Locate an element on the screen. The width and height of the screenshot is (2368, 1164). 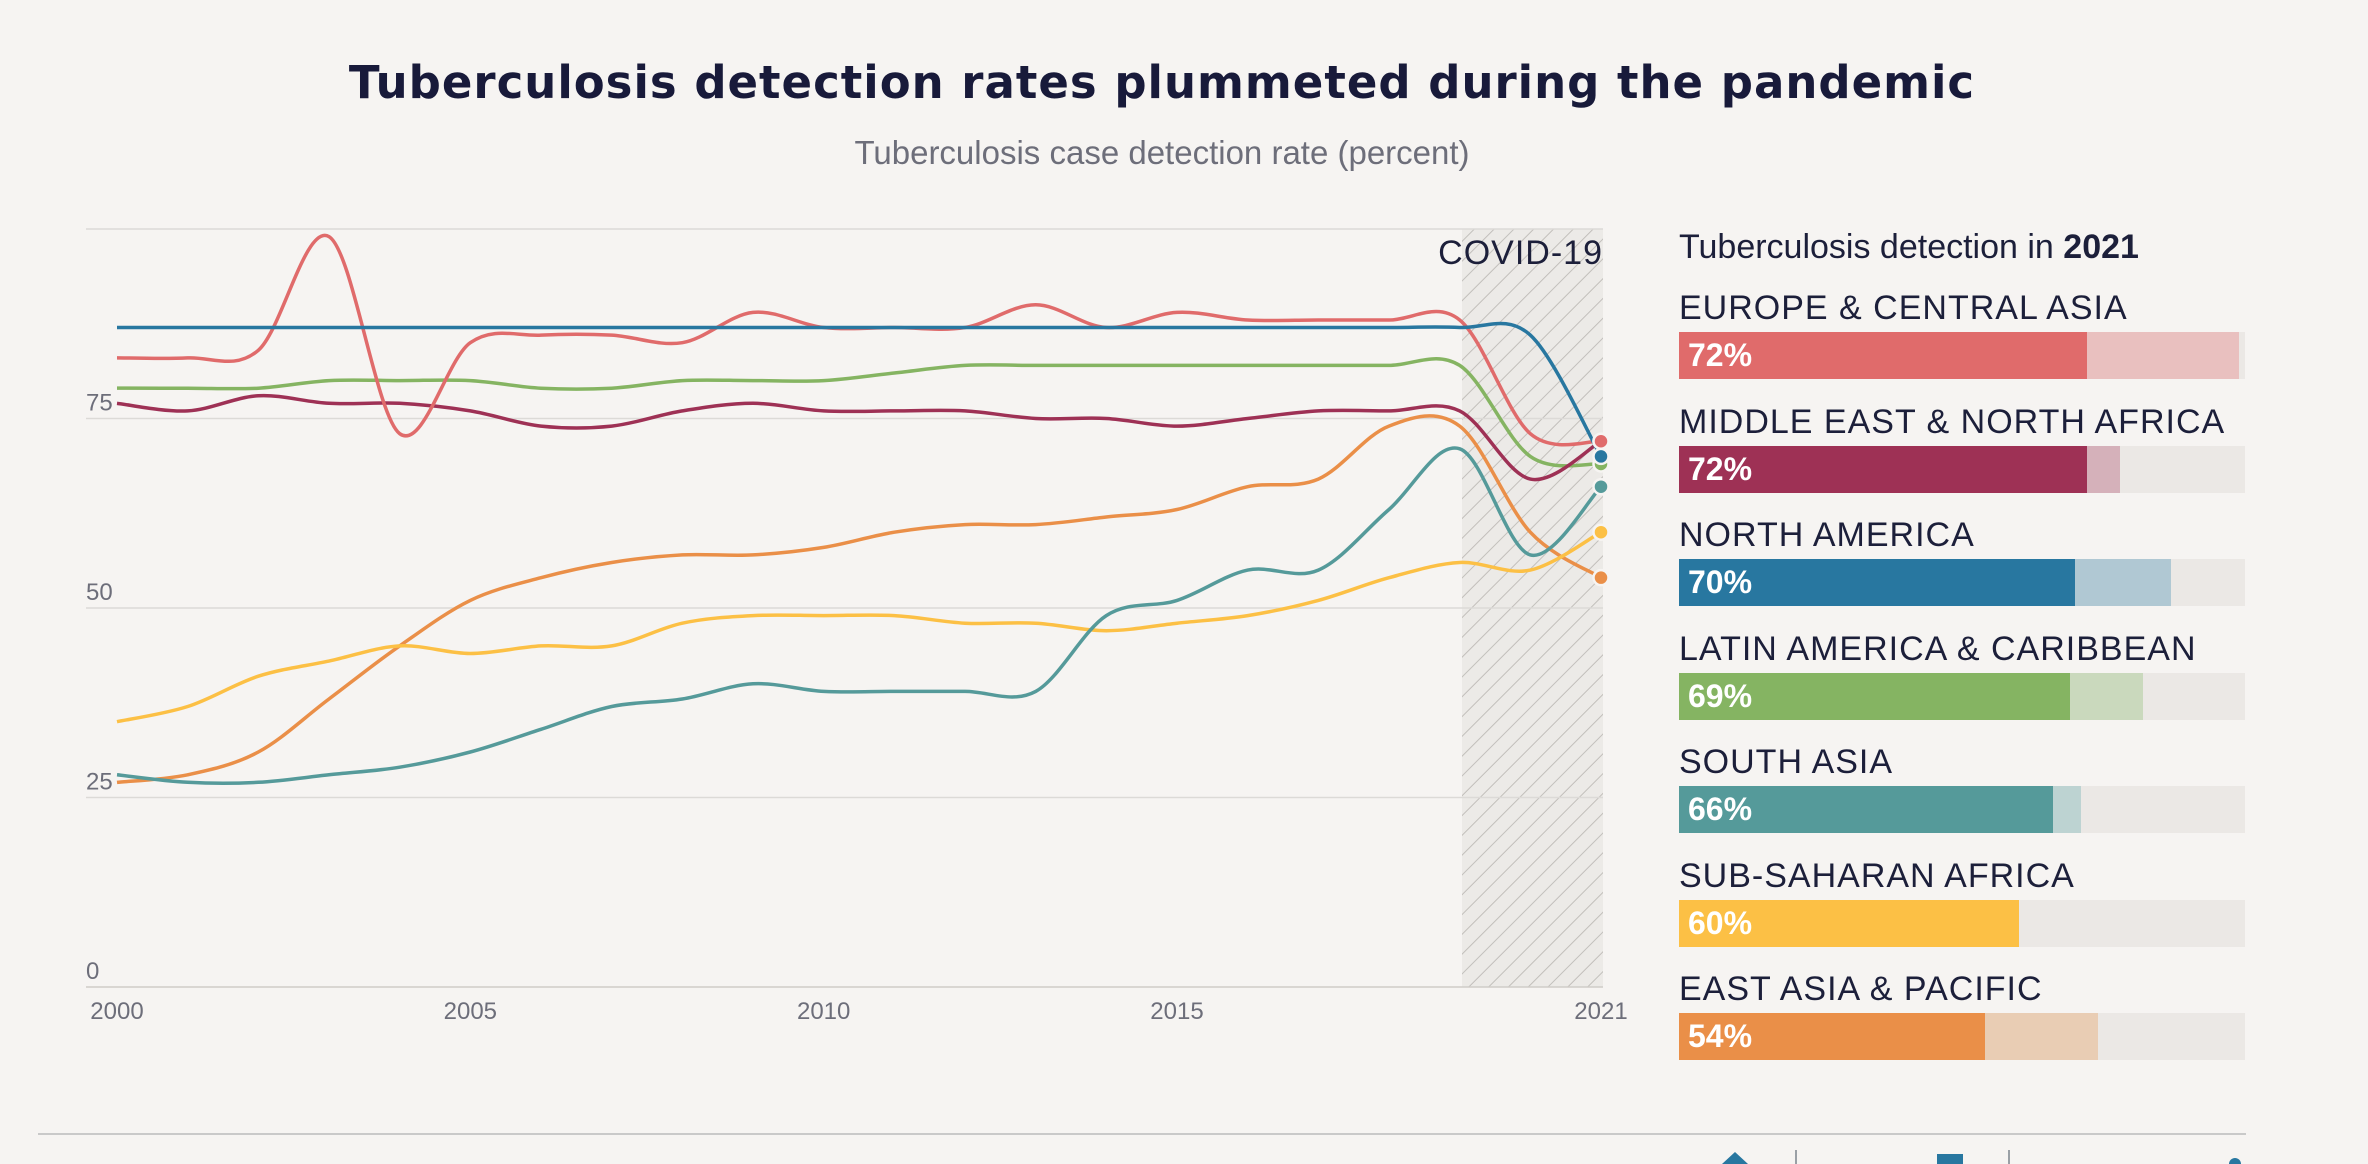
legend-row-south-asia: SOUTH ASIA 66% is located at coordinates (1963, 795).